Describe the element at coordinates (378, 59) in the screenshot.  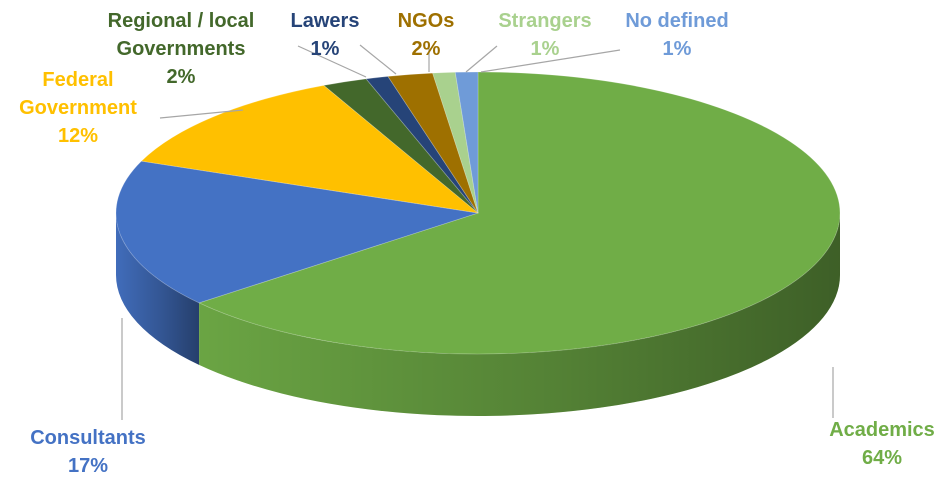
I see `leader-lawers` at that location.